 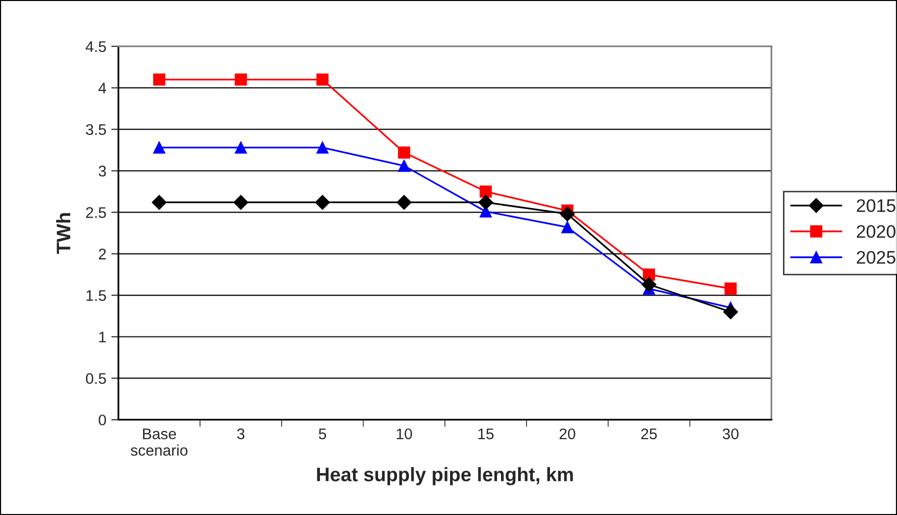 What do you see at coordinates (102, 337) in the screenshot?
I see `y-tick-label: 1` at bounding box center [102, 337].